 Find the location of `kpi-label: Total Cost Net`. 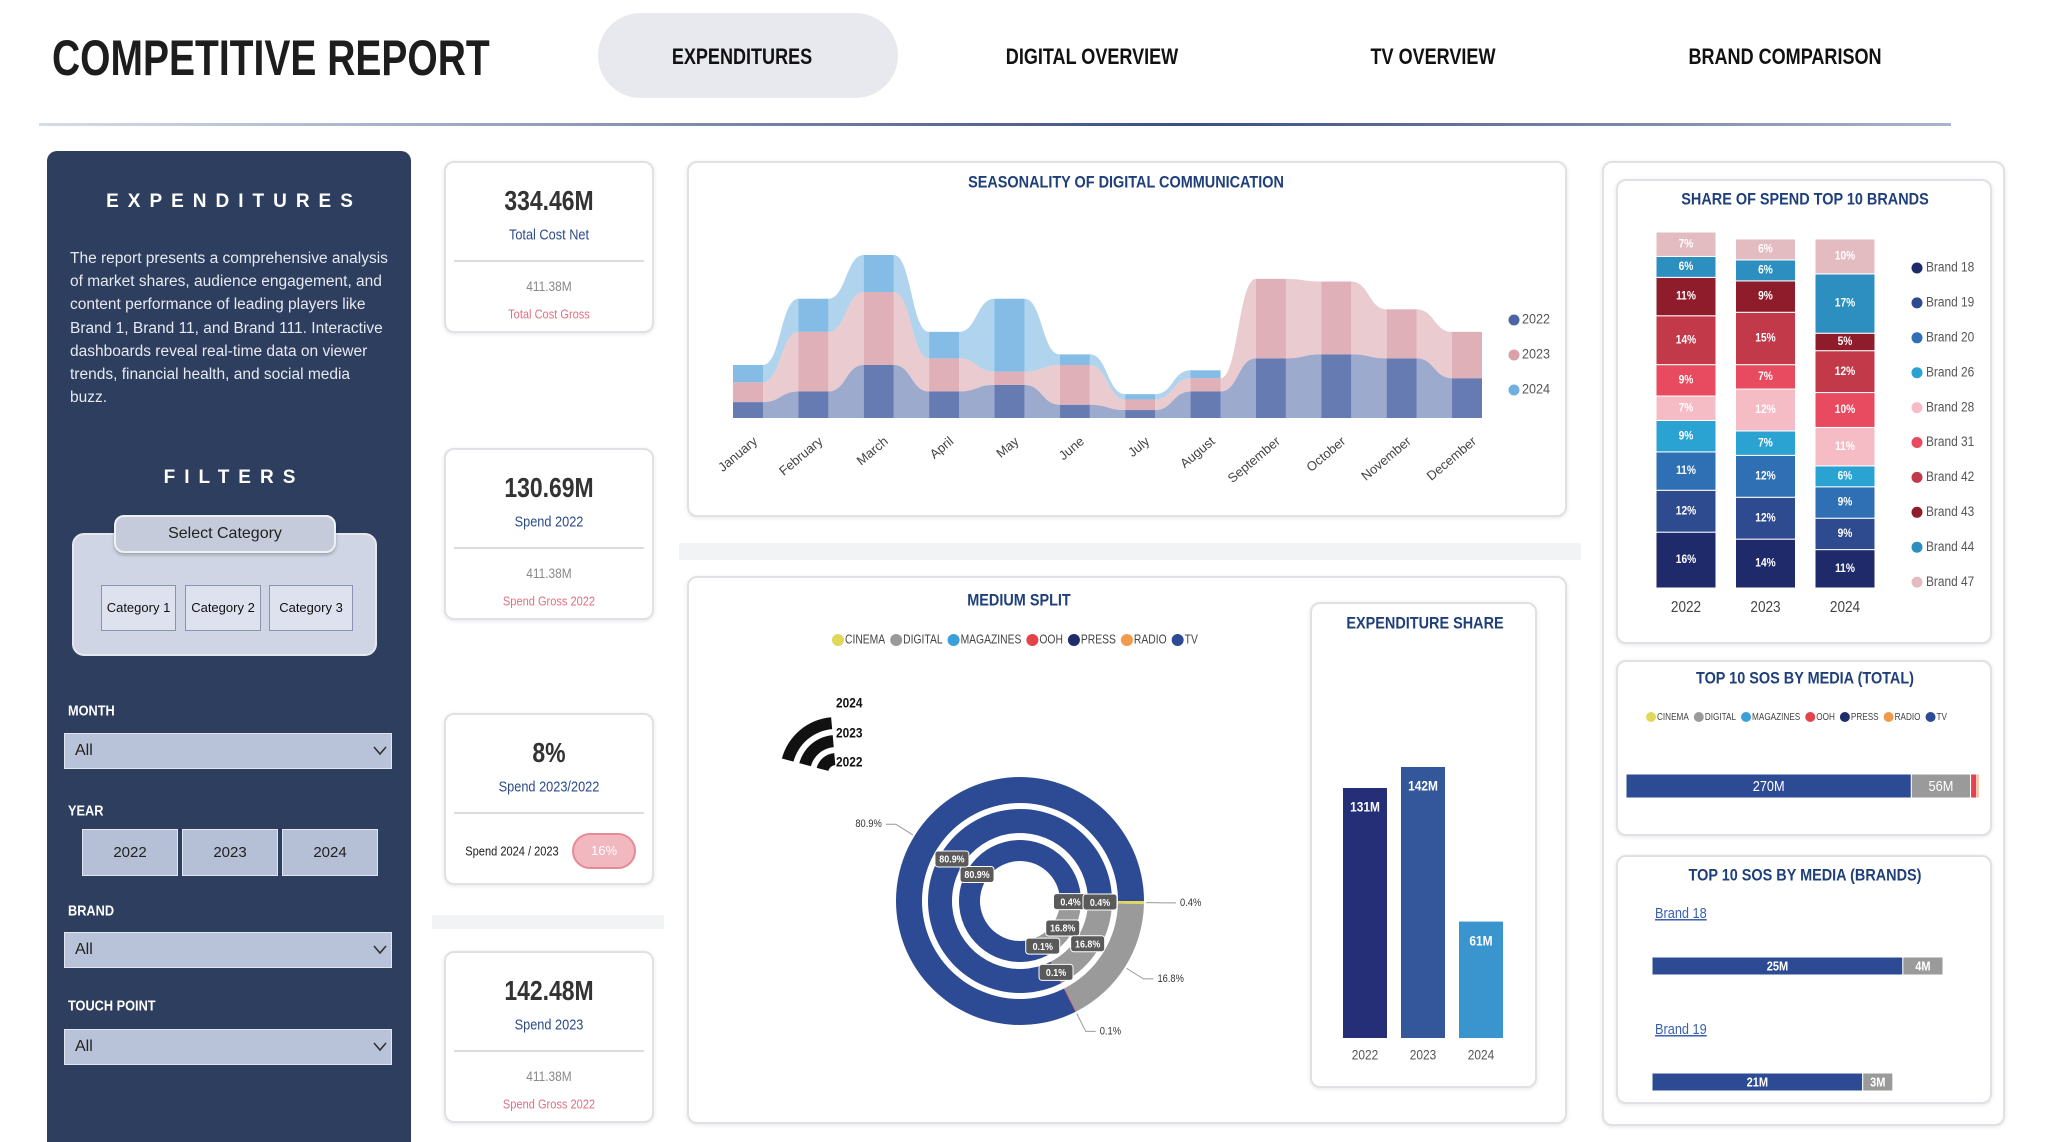

kpi-label: Total Cost Net is located at coordinates (549, 235).